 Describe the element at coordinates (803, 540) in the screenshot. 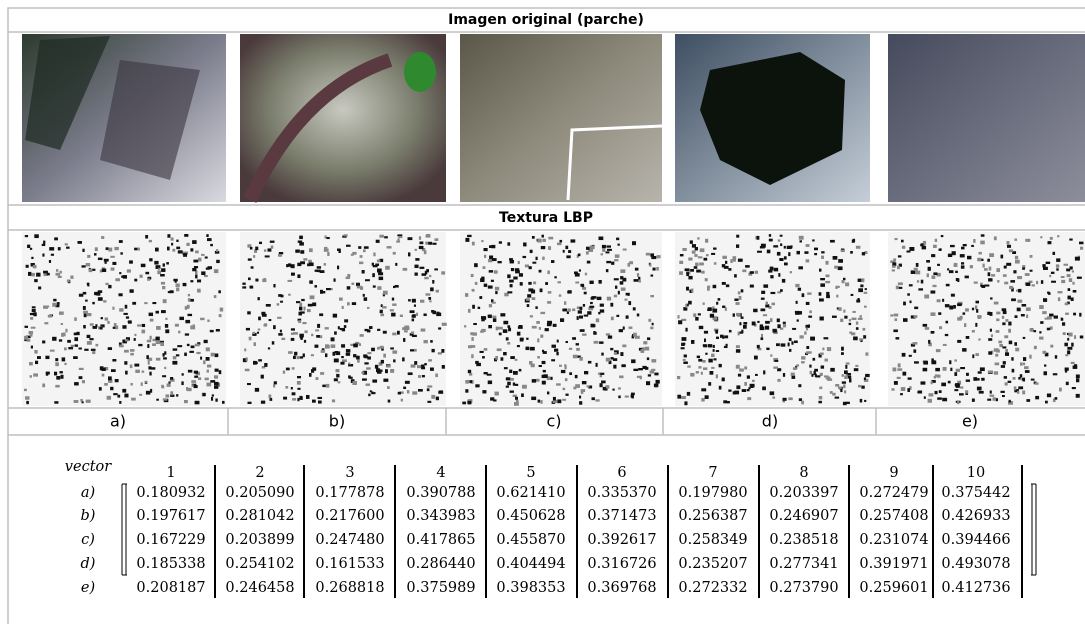

I see `matrix-value: 0.238518` at that location.